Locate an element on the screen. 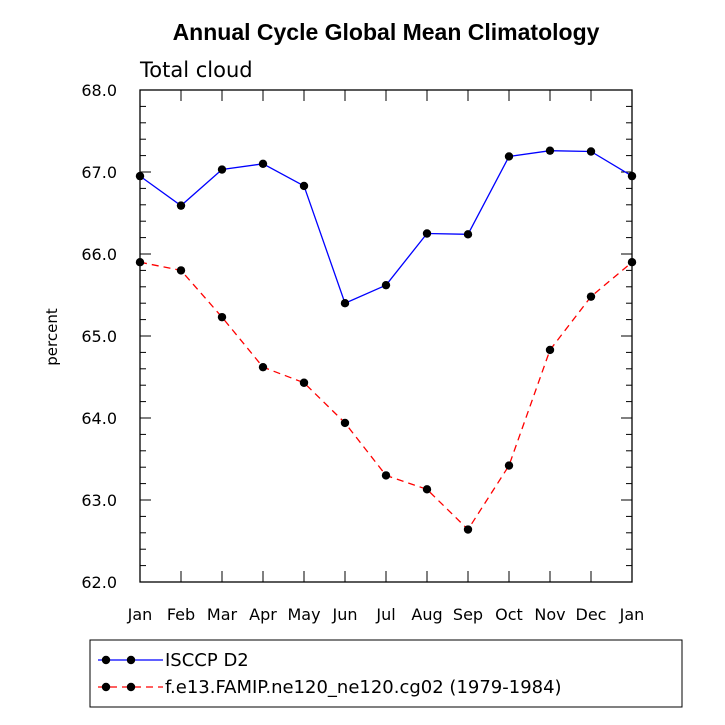 The height and width of the screenshot is (725, 725). legend-box is located at coordinates (386, 673).